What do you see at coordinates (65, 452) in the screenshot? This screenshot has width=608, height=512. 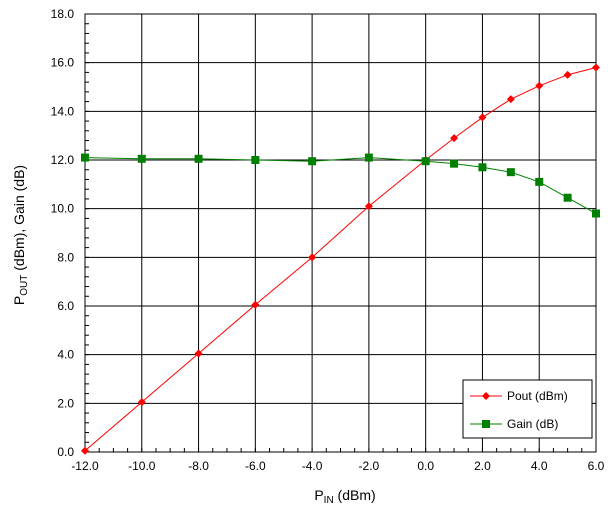 I see `y-tick-label: 0.0` at bounding box center [65, 452].